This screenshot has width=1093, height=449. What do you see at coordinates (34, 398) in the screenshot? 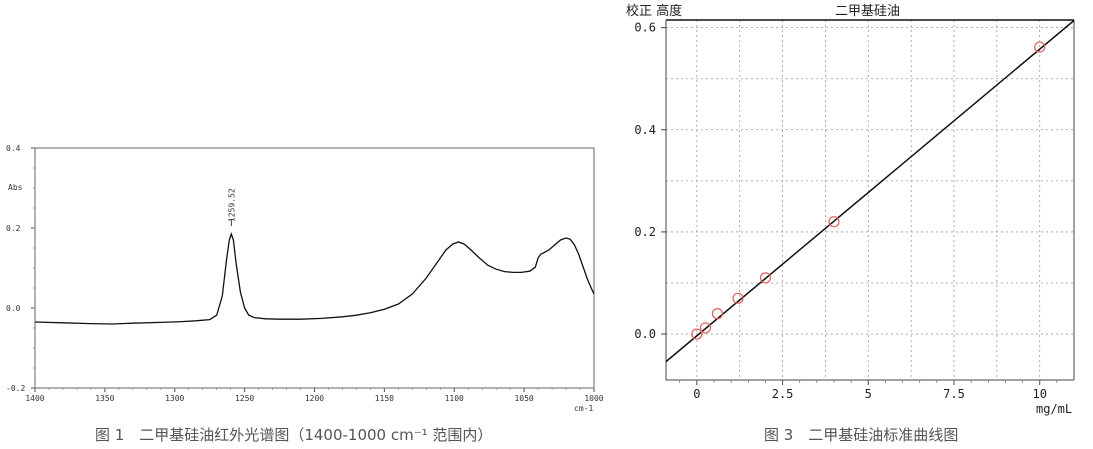
I see `ir-x-tick-label: 1400` at bounding box center [34, 398].